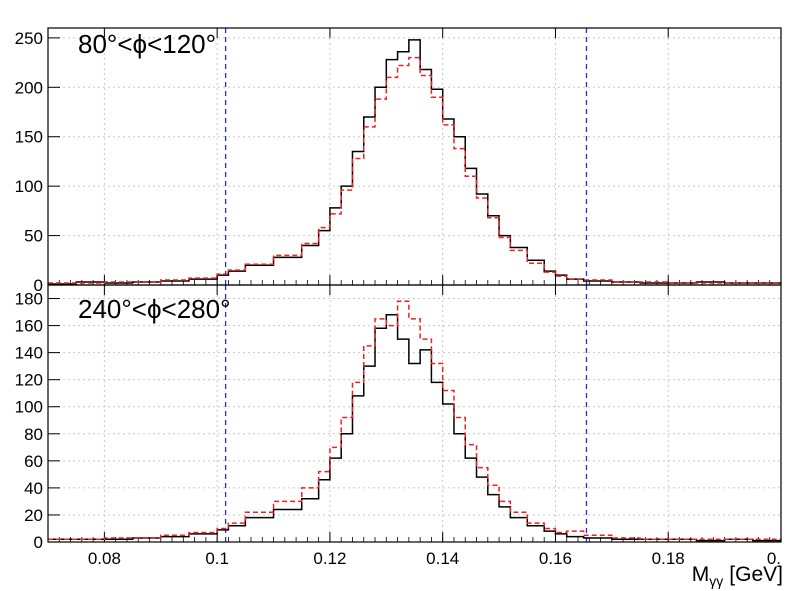  What do you see at coordinates (329, 558) in the screenshot?
I see `x-tick-label: 0.12` at bounding box center [329, 558].